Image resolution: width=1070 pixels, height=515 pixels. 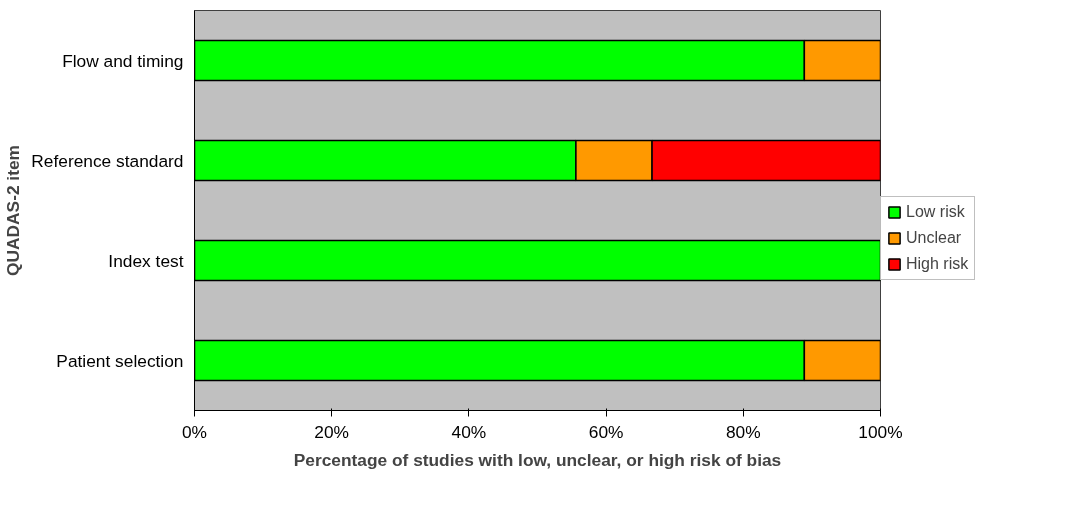 I want to click on legend-label: Unclear, so click(x=934, y=238).